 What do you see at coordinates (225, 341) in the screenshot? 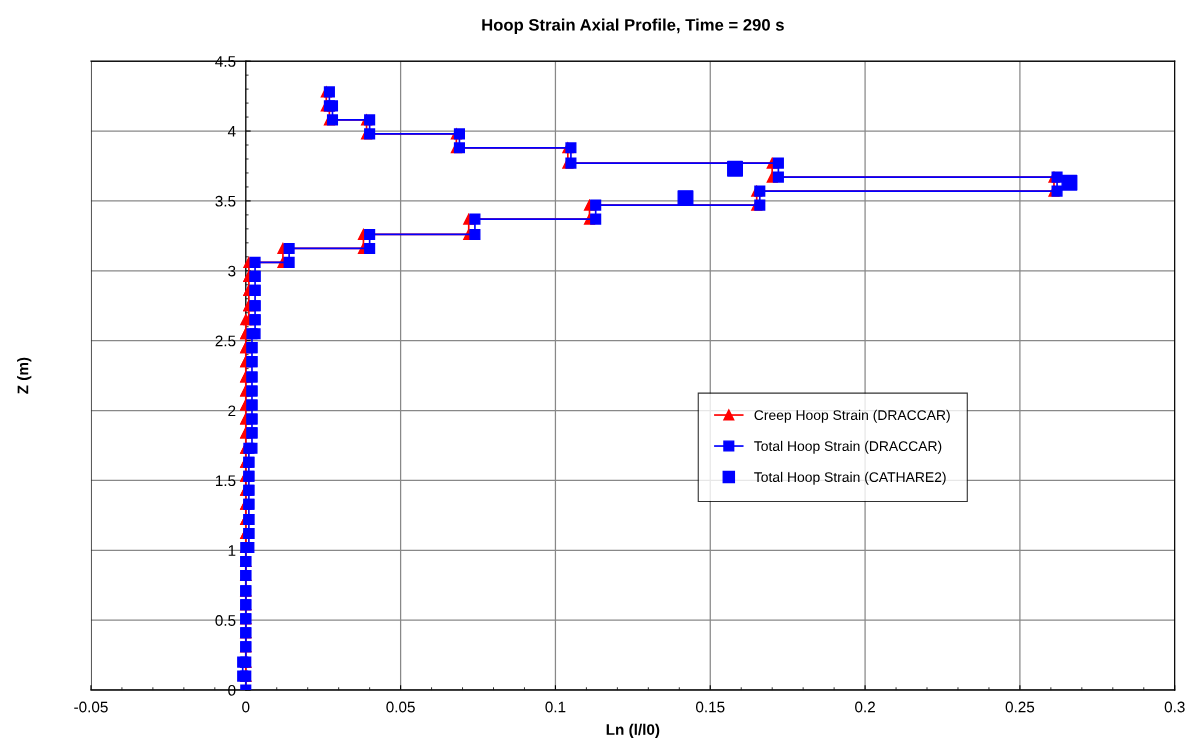
I see `y-tick-label: 2.5` at bounding box center [225, 341].